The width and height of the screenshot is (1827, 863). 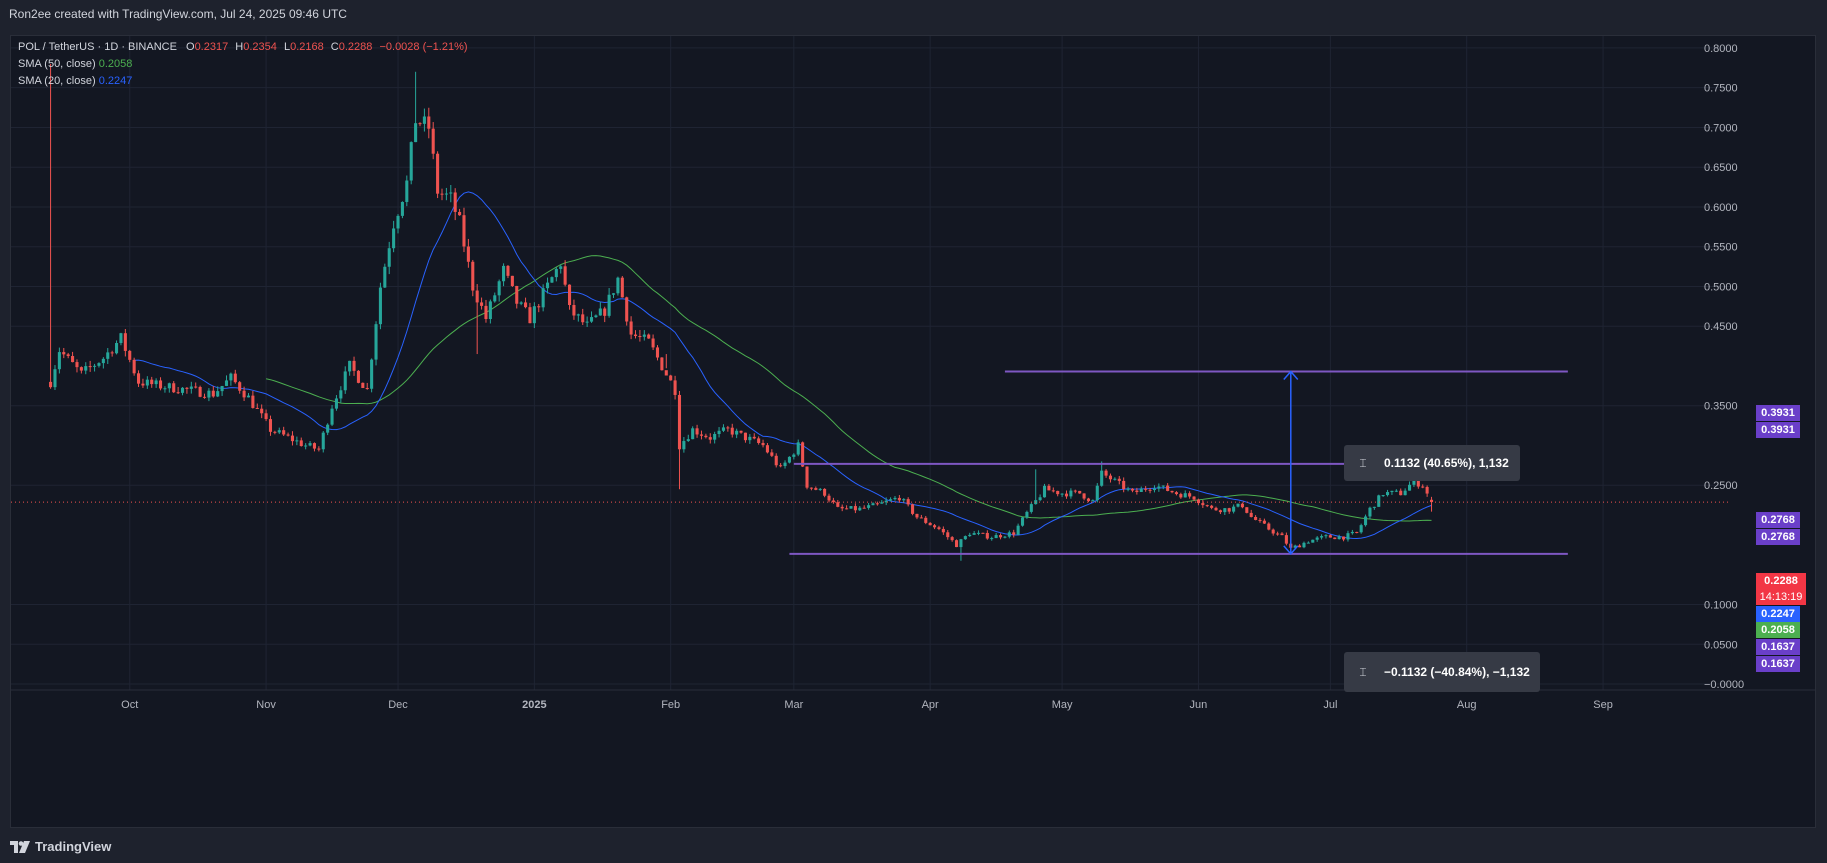 What do you see at coordinates (1721, 407) in the screenshot?
I see `y-tick-label: 0.3500` at bounding box center [1721, 407].